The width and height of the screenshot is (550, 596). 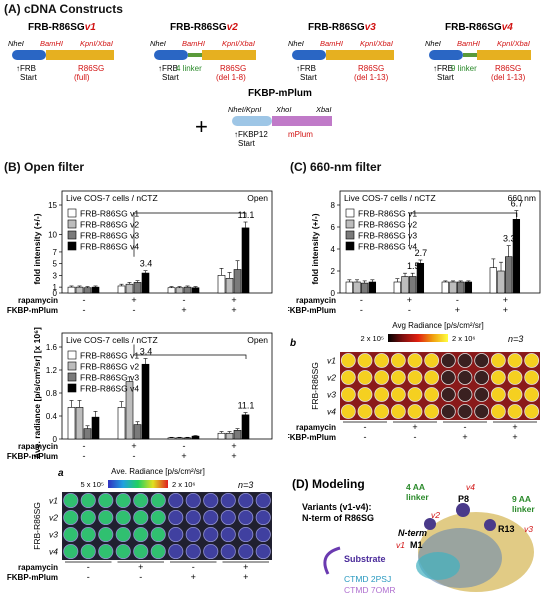 I want to click on radiance-title: Avg Radiance [p/s/cm²/sr], so click(x=437, y=325).